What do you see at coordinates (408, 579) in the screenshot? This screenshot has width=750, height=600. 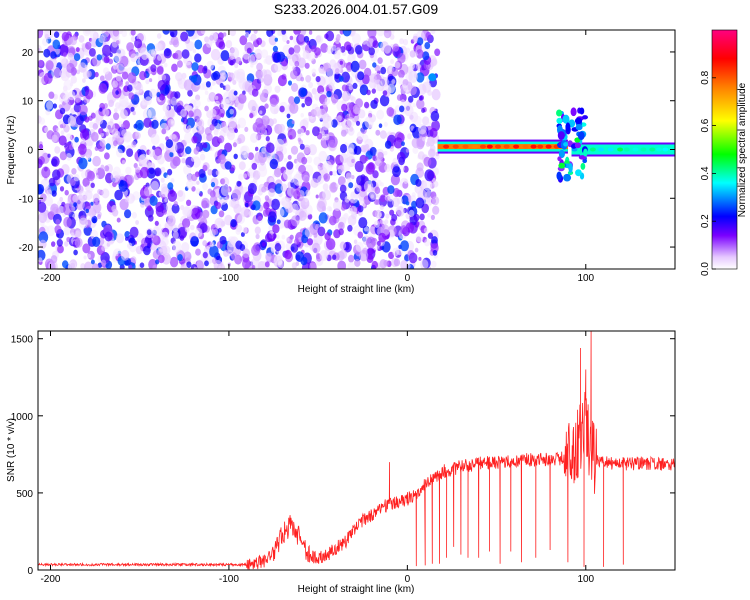 I see `x-tick-label: 0` at bounding box center [408, 579].